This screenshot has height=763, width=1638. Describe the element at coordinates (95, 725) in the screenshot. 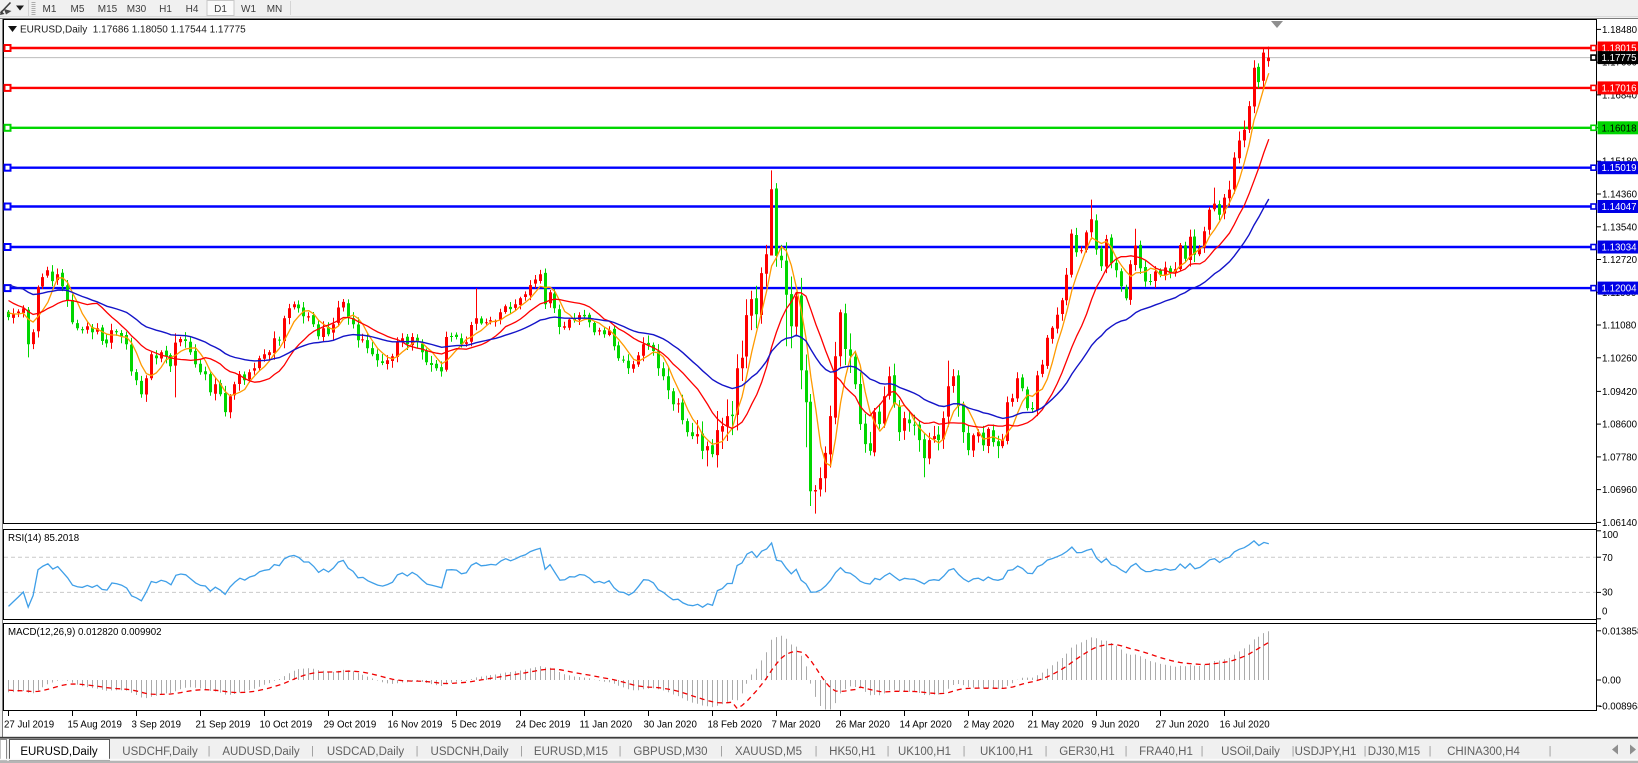

I see `svg-text: 15 Aug 2019` at that location.